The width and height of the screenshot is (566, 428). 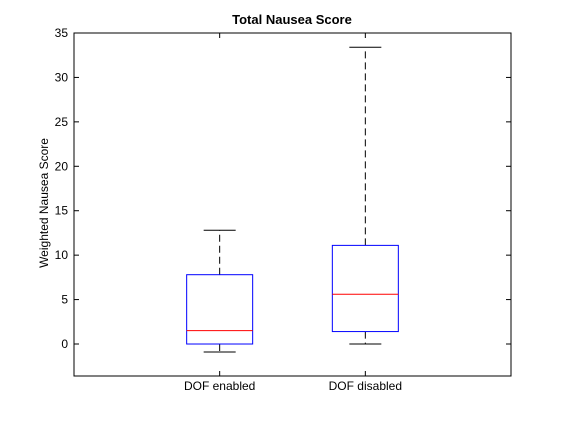 I want to click on chart-title: Total Nausea Score, so click(x=292, y=19).